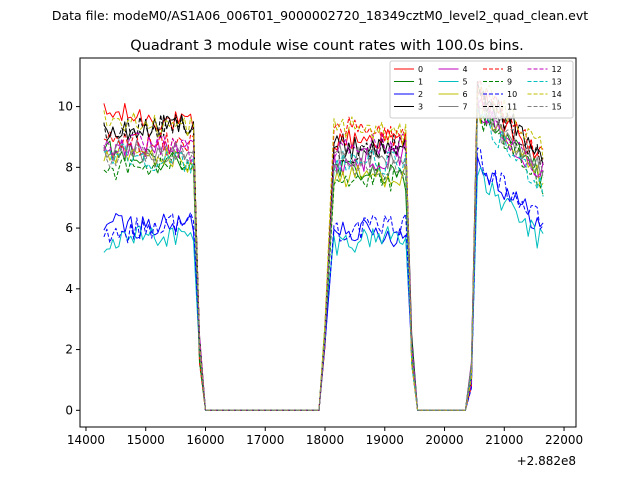  I want to click on legend-label: 2, so click(420, 94).